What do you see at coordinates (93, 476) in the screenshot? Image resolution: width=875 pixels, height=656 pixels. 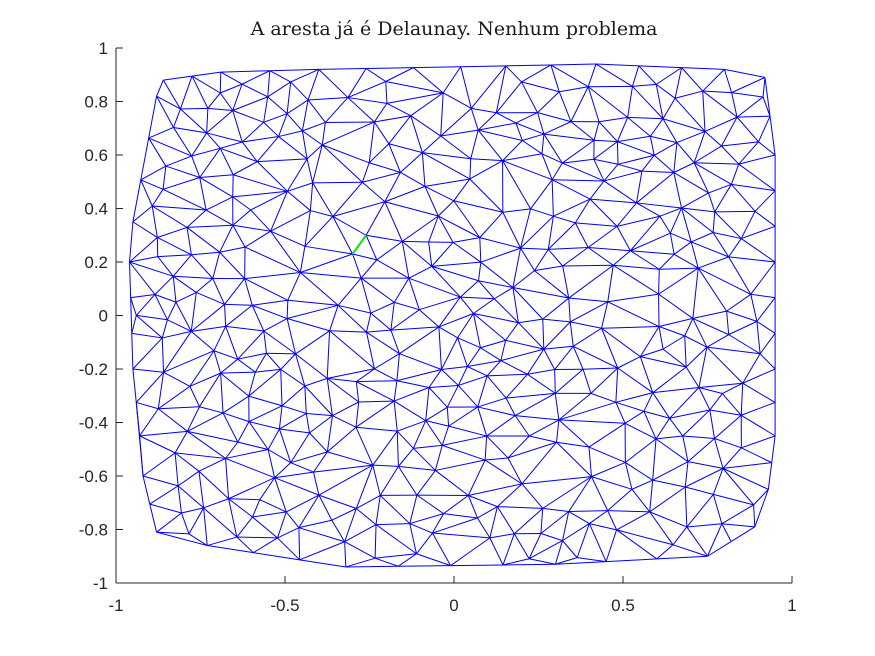 I see `y-tick-label: -0.6` at bounding box center [93, 476].